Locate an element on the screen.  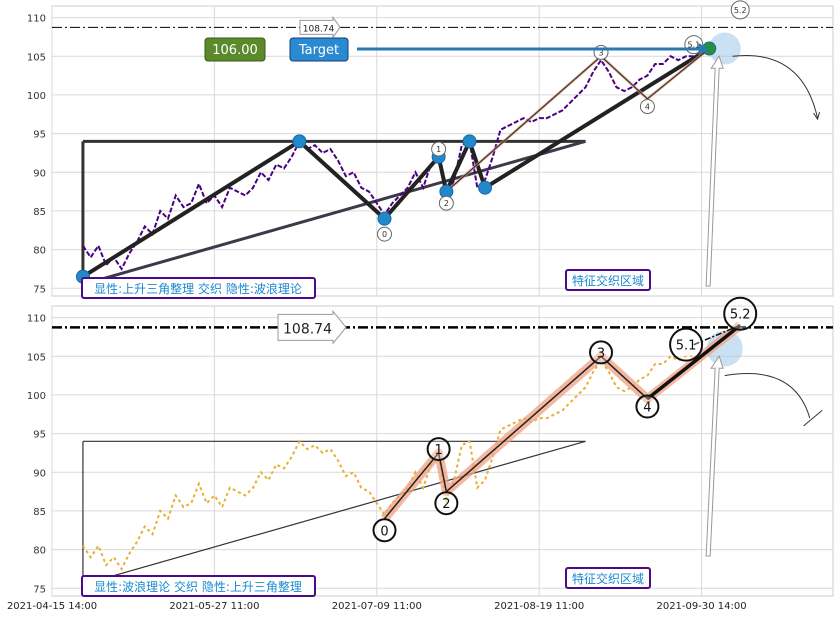
target-label-box is located at coordinates (319, 49).